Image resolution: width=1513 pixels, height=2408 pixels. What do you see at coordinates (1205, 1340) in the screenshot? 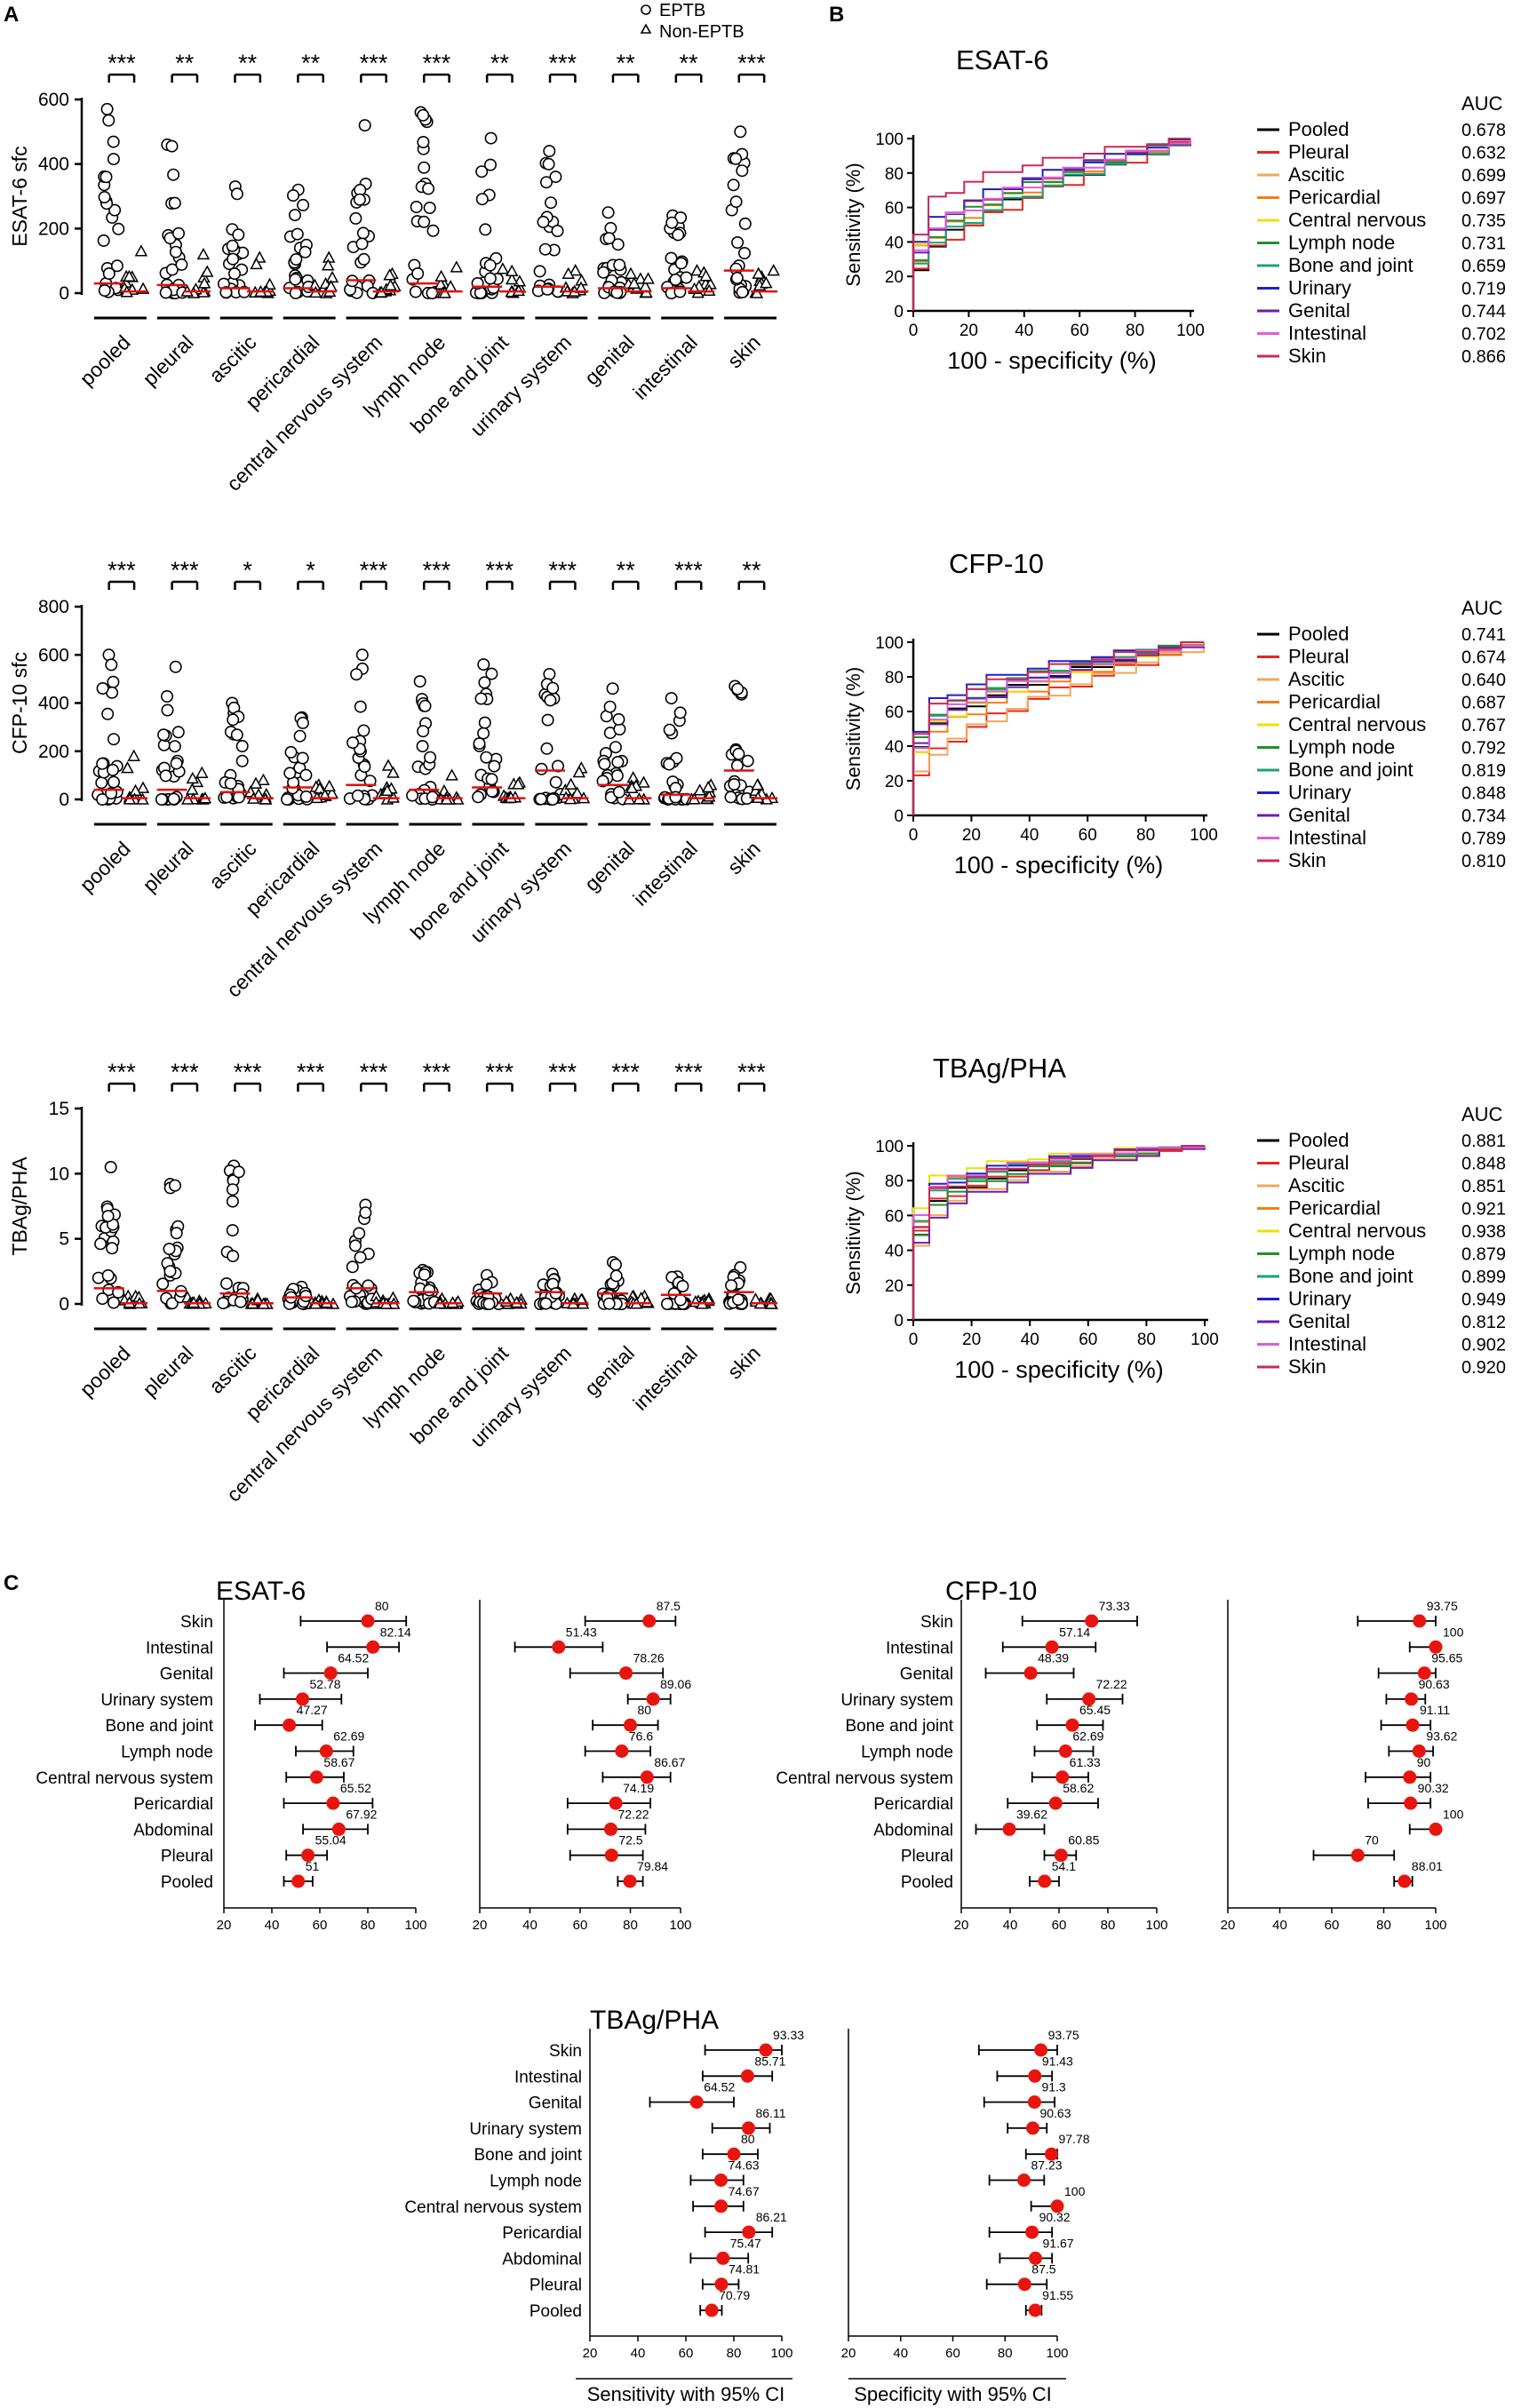
I see `roc-x-tick-label: 100` at bounding box center [1205, 1340].